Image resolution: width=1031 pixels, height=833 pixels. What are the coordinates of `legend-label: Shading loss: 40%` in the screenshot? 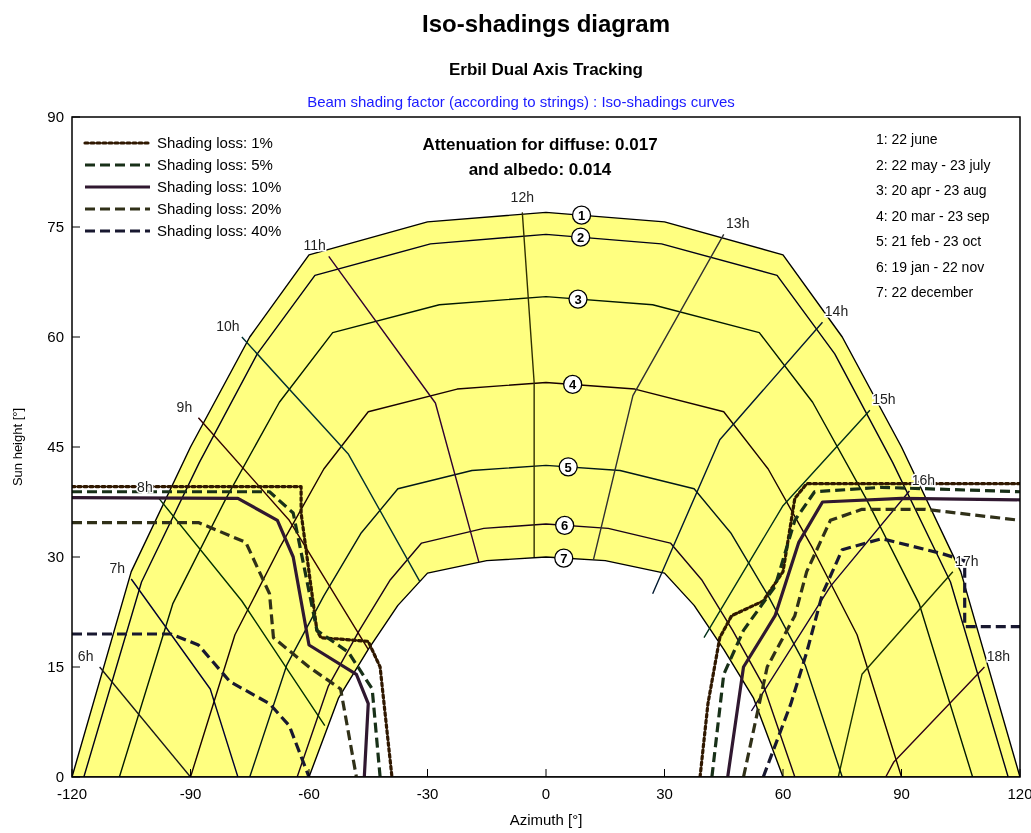 It's located at (219, 230).